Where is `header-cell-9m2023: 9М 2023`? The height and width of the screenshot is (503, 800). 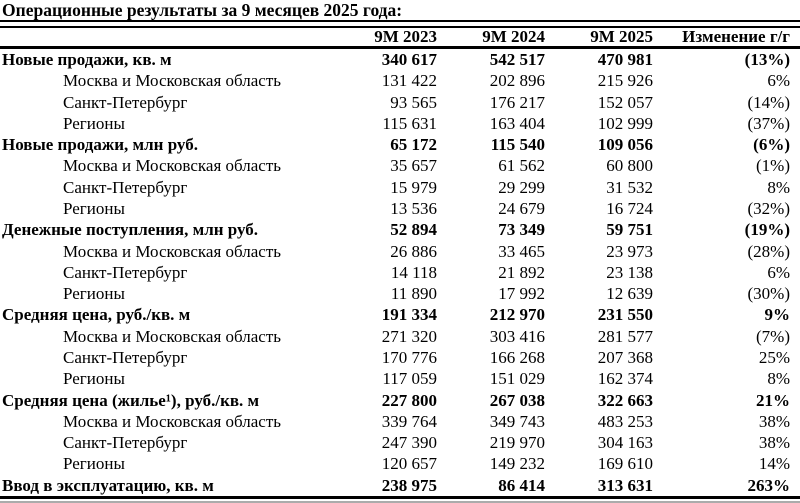 header-cell-9m2023: 9М 2023 is located at coordinates (393, 38).